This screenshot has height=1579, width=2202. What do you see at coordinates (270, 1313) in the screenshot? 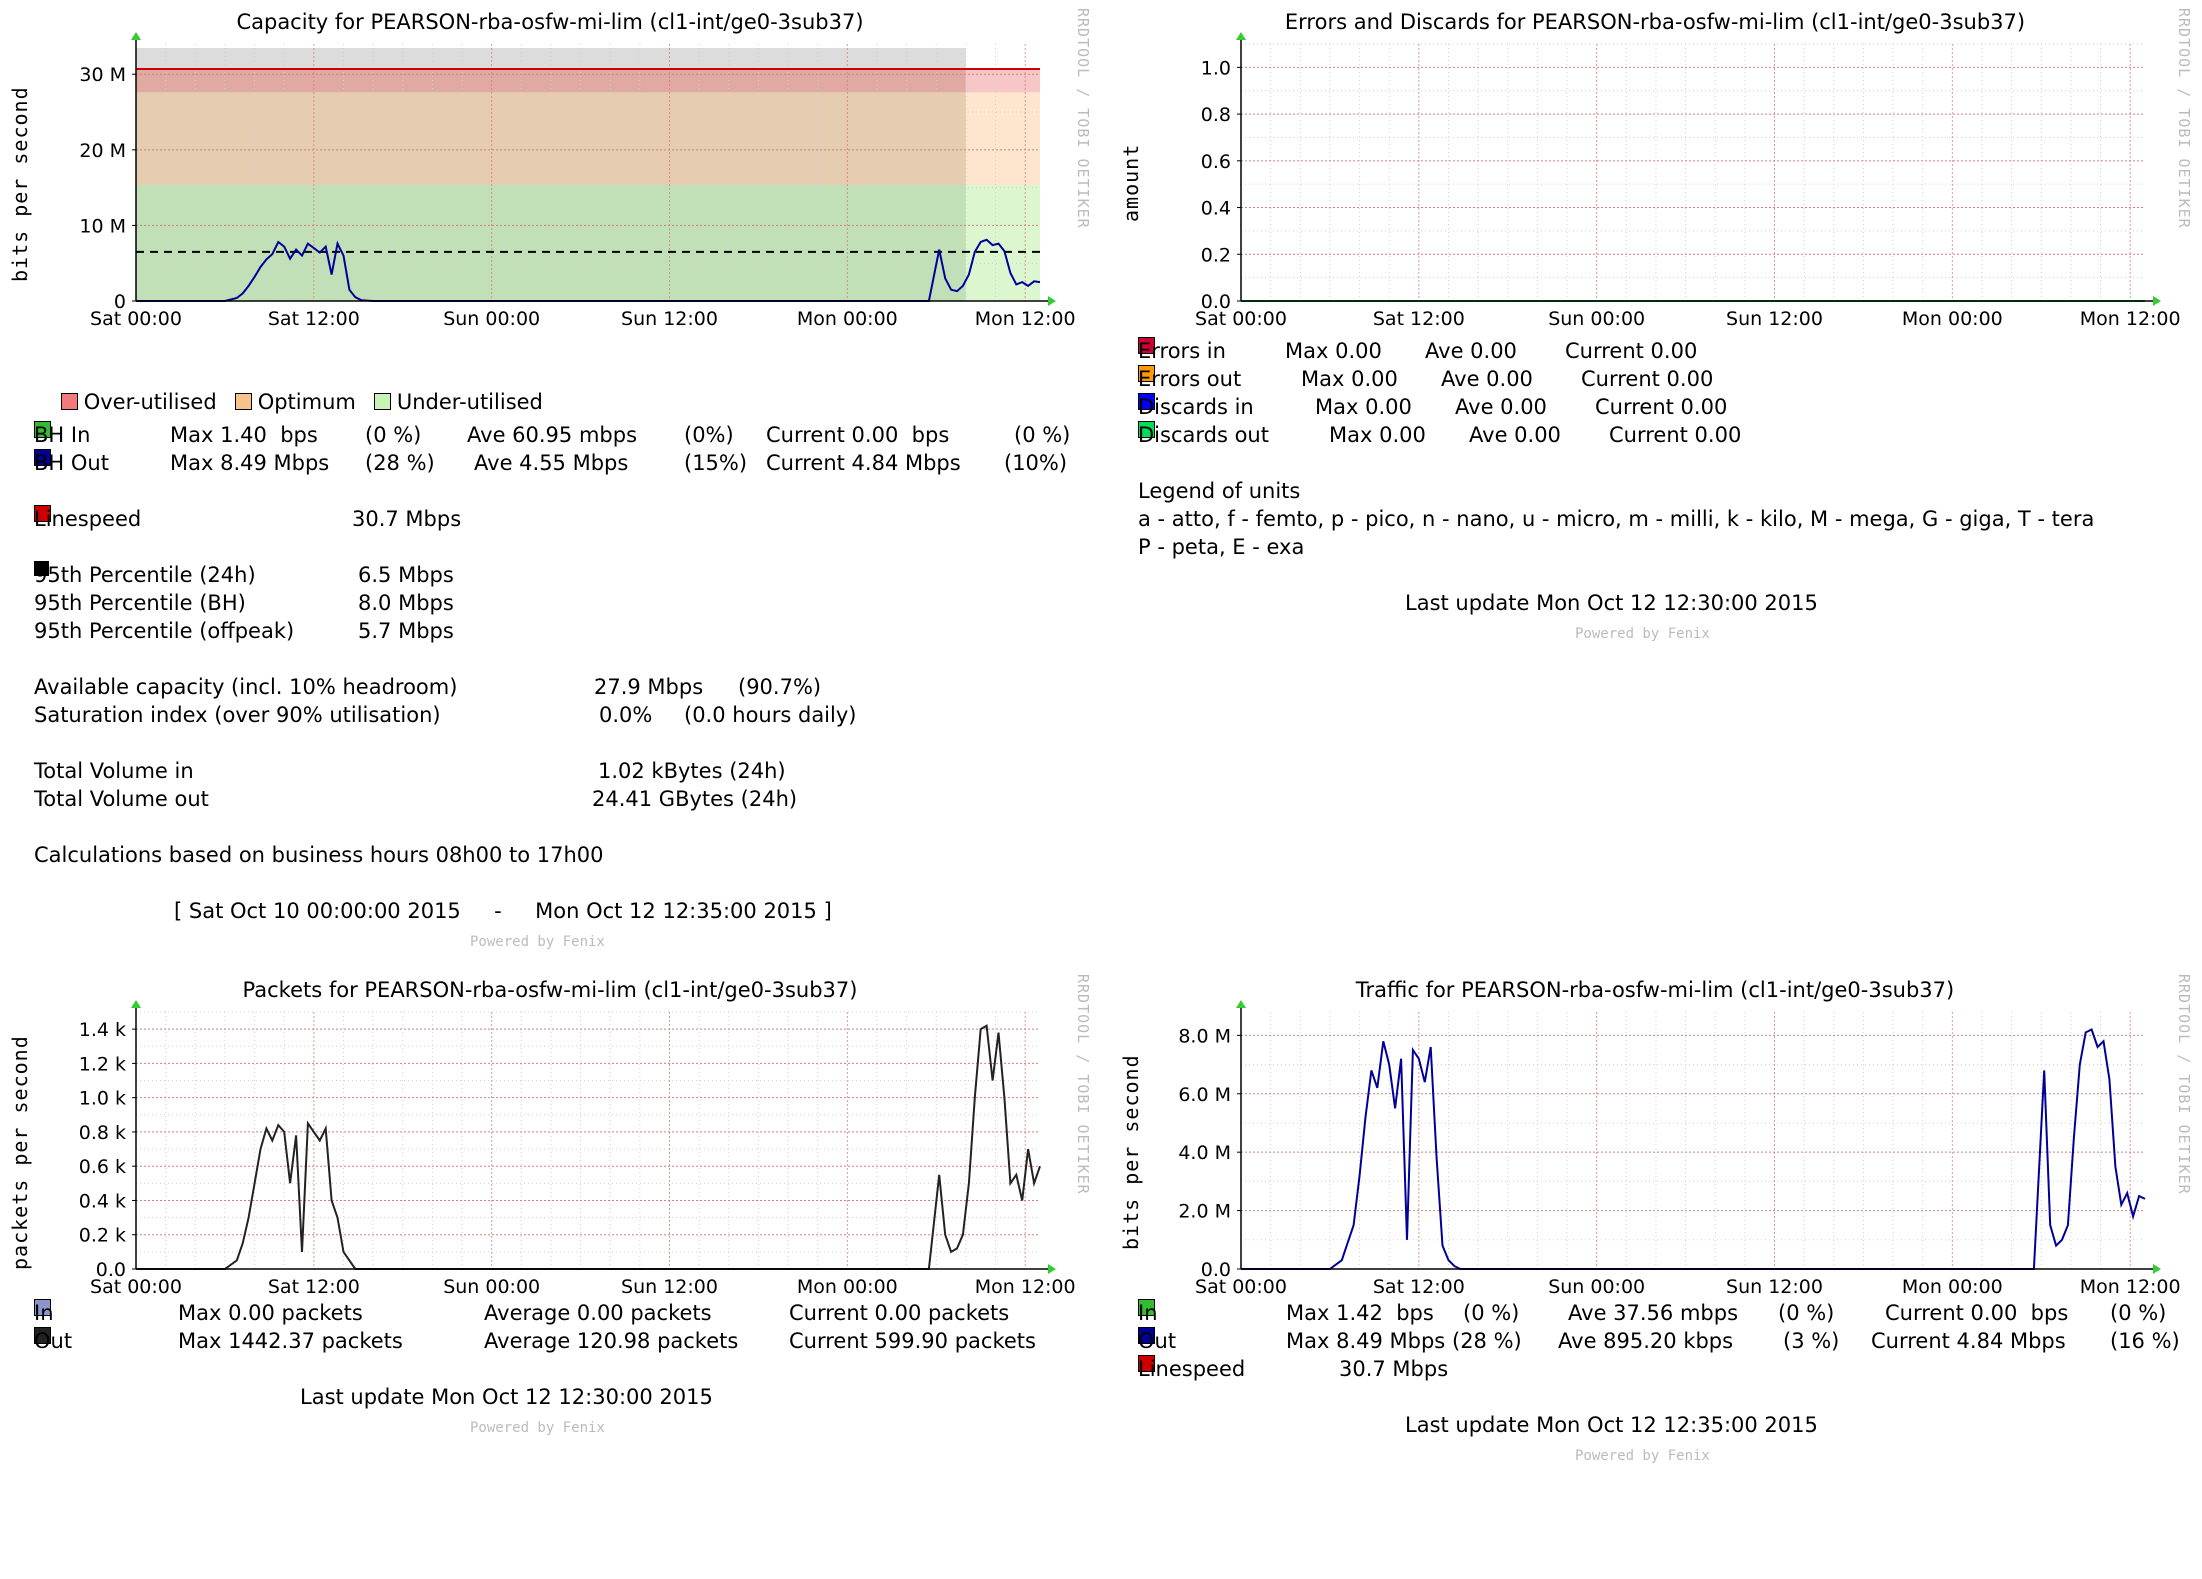
I see `stat-max: Max 0.00 packets` at bounding box center [270, 1313].